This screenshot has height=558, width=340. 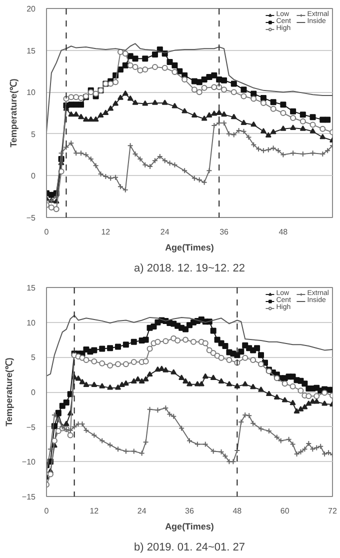 I want to click on y-tick-label: 20, so click(x=31, y=9).